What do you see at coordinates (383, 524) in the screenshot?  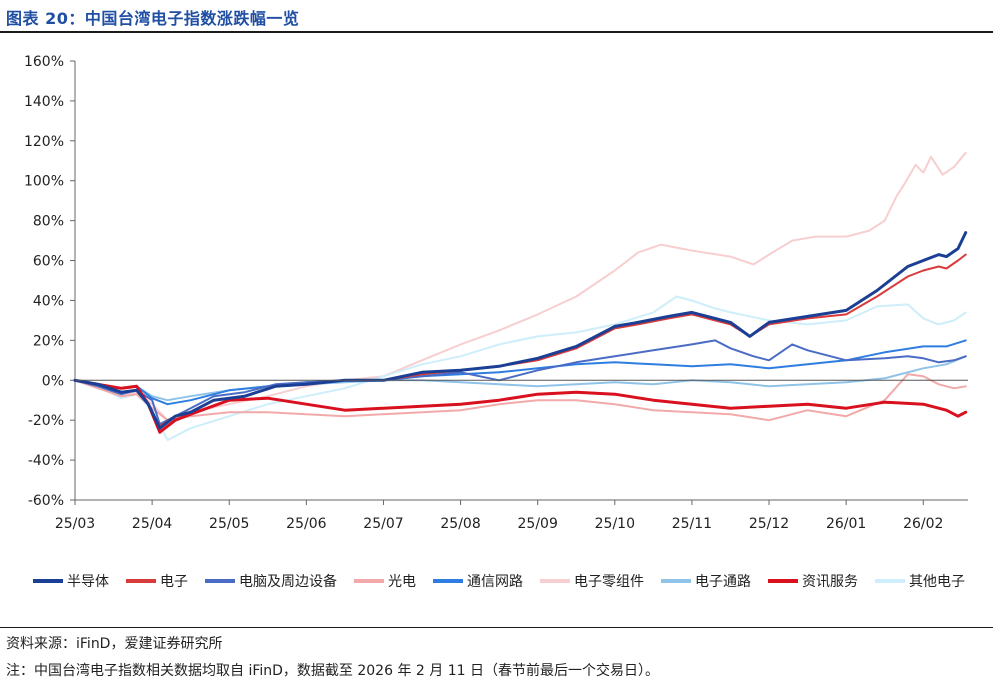 I see `x-tick-label: 25/07` at bounding box center [383, 524].